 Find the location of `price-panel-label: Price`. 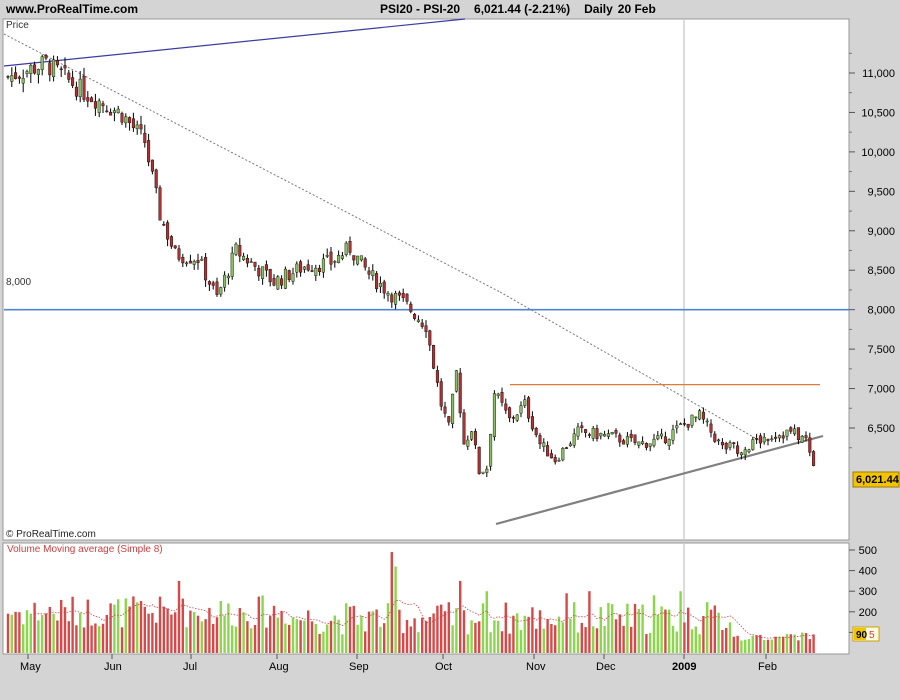

price-panel-label: Price is located at coordinates (17, 25).